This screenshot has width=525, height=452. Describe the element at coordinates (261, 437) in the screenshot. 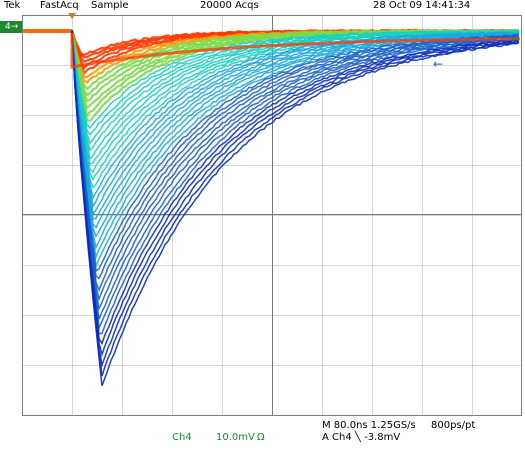

I see `channel-coupling: Ω` at that location.